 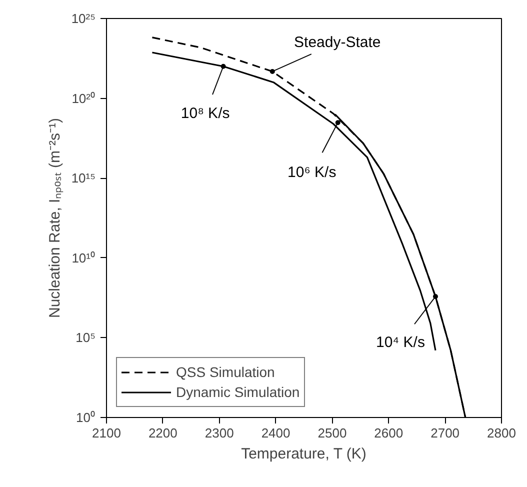 I want to click on legend-label: QSS Simulation, so click(x=225, y=372).